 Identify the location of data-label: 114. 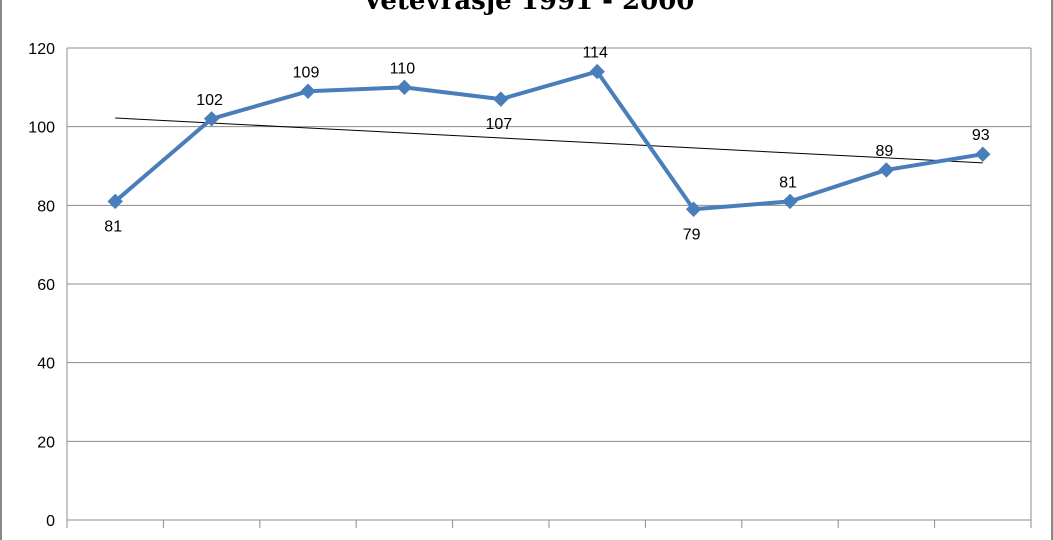
(595, 53).